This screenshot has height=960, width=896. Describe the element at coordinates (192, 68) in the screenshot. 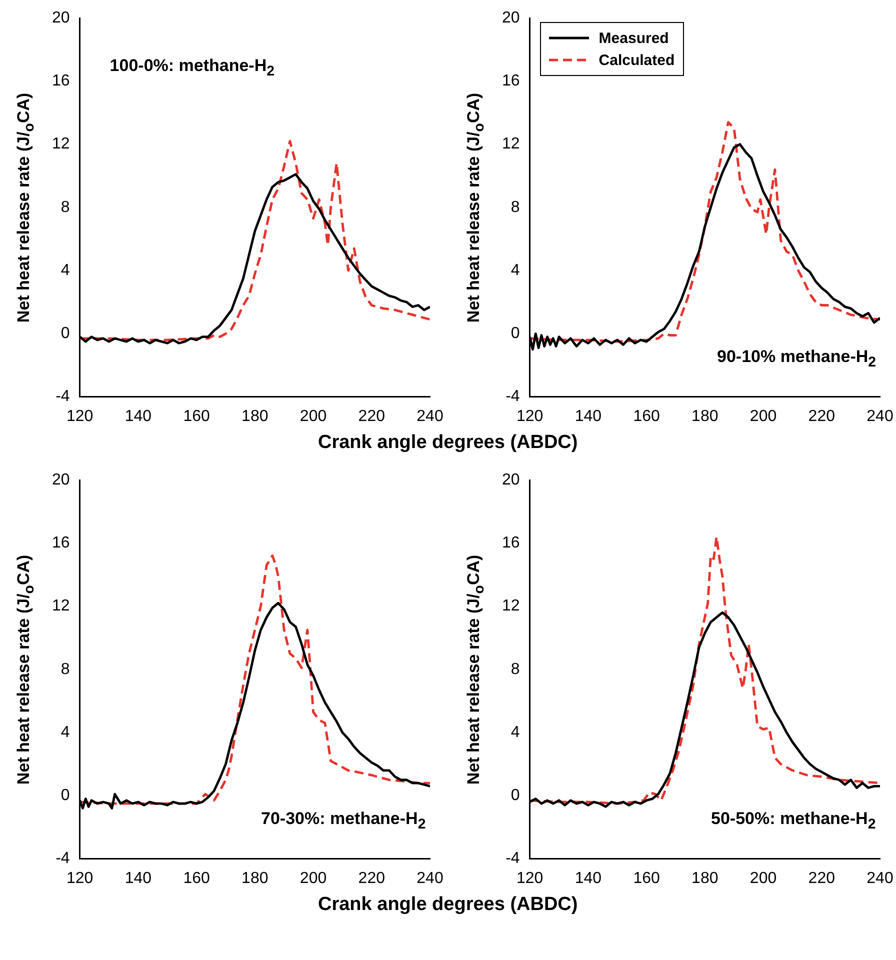

I see `annotation: 100-0%: methane-H$_{2}$` at that location.